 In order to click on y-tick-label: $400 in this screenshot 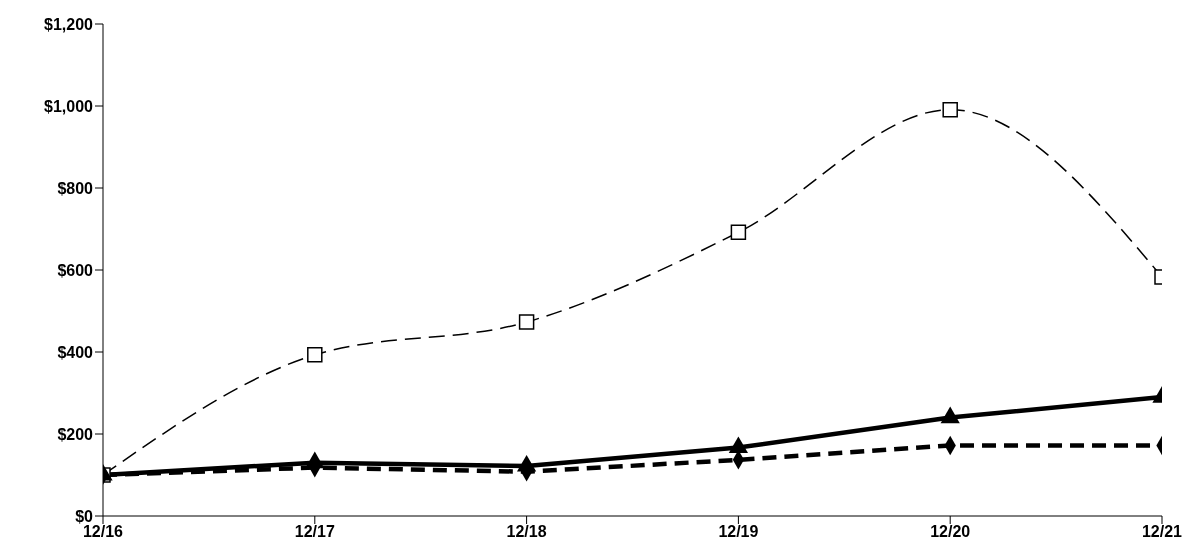, I will do `click(75, 352)`.